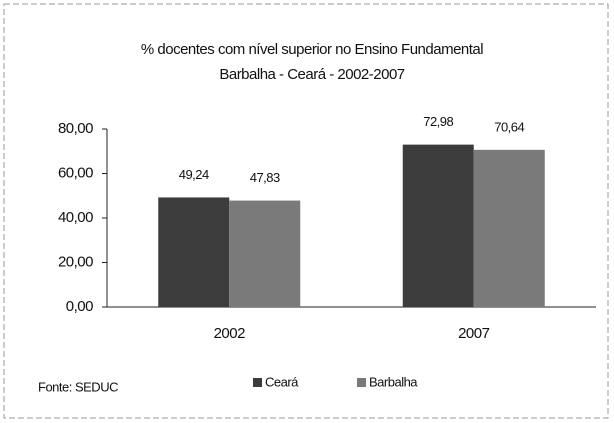 The image size is (614, 423). What do you see at coordinates (194, 174) in the screenshot?
I see `data-label: 49,24` at bounding box center [194, 174].